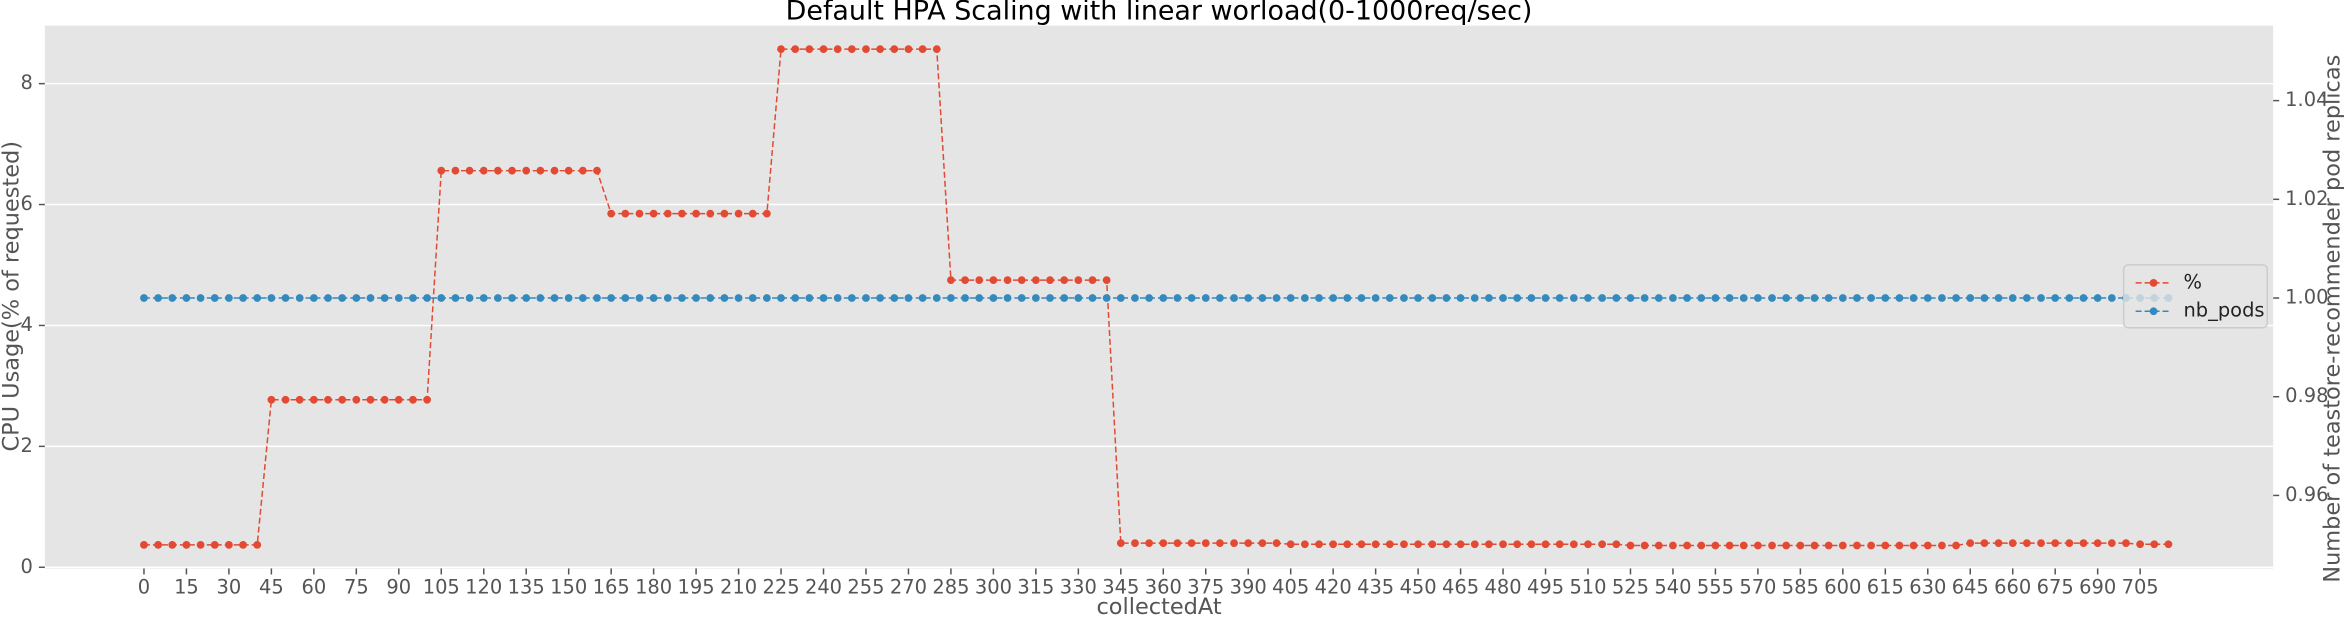 Image resolution: width=2345 pixels, height=618 pixels. I want to click on x-tick-label: 30, so click(229, 586).